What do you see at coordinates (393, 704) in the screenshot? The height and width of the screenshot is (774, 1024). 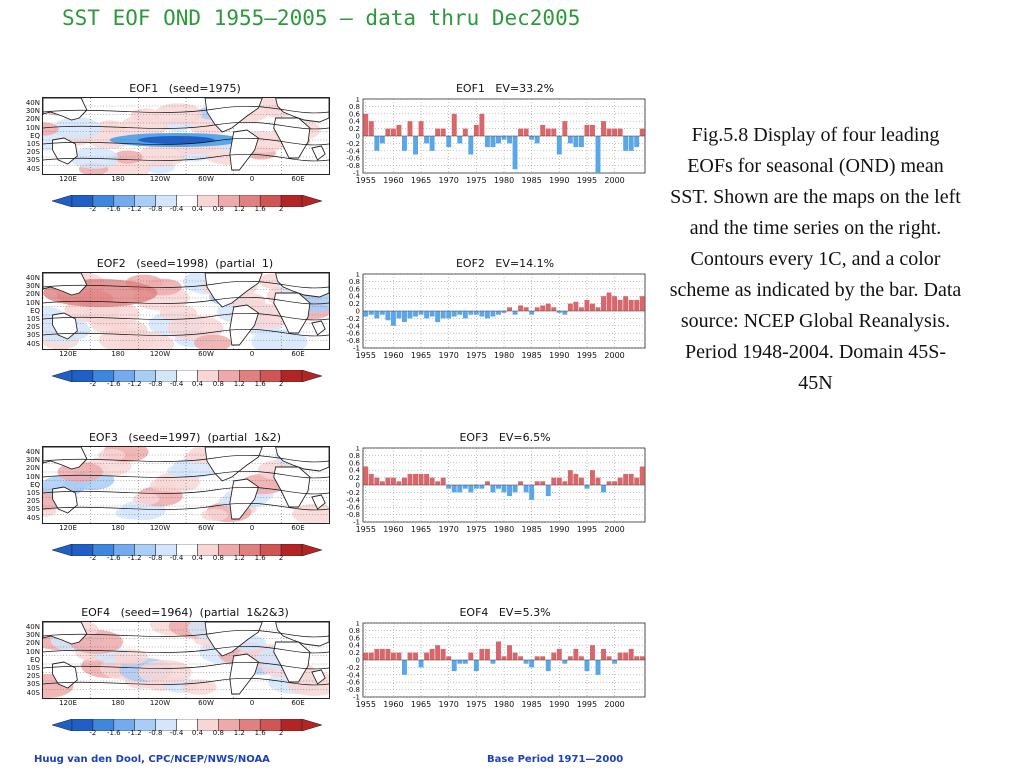 I see `x-tick-label: 1960` at bounding box center [393, 704].